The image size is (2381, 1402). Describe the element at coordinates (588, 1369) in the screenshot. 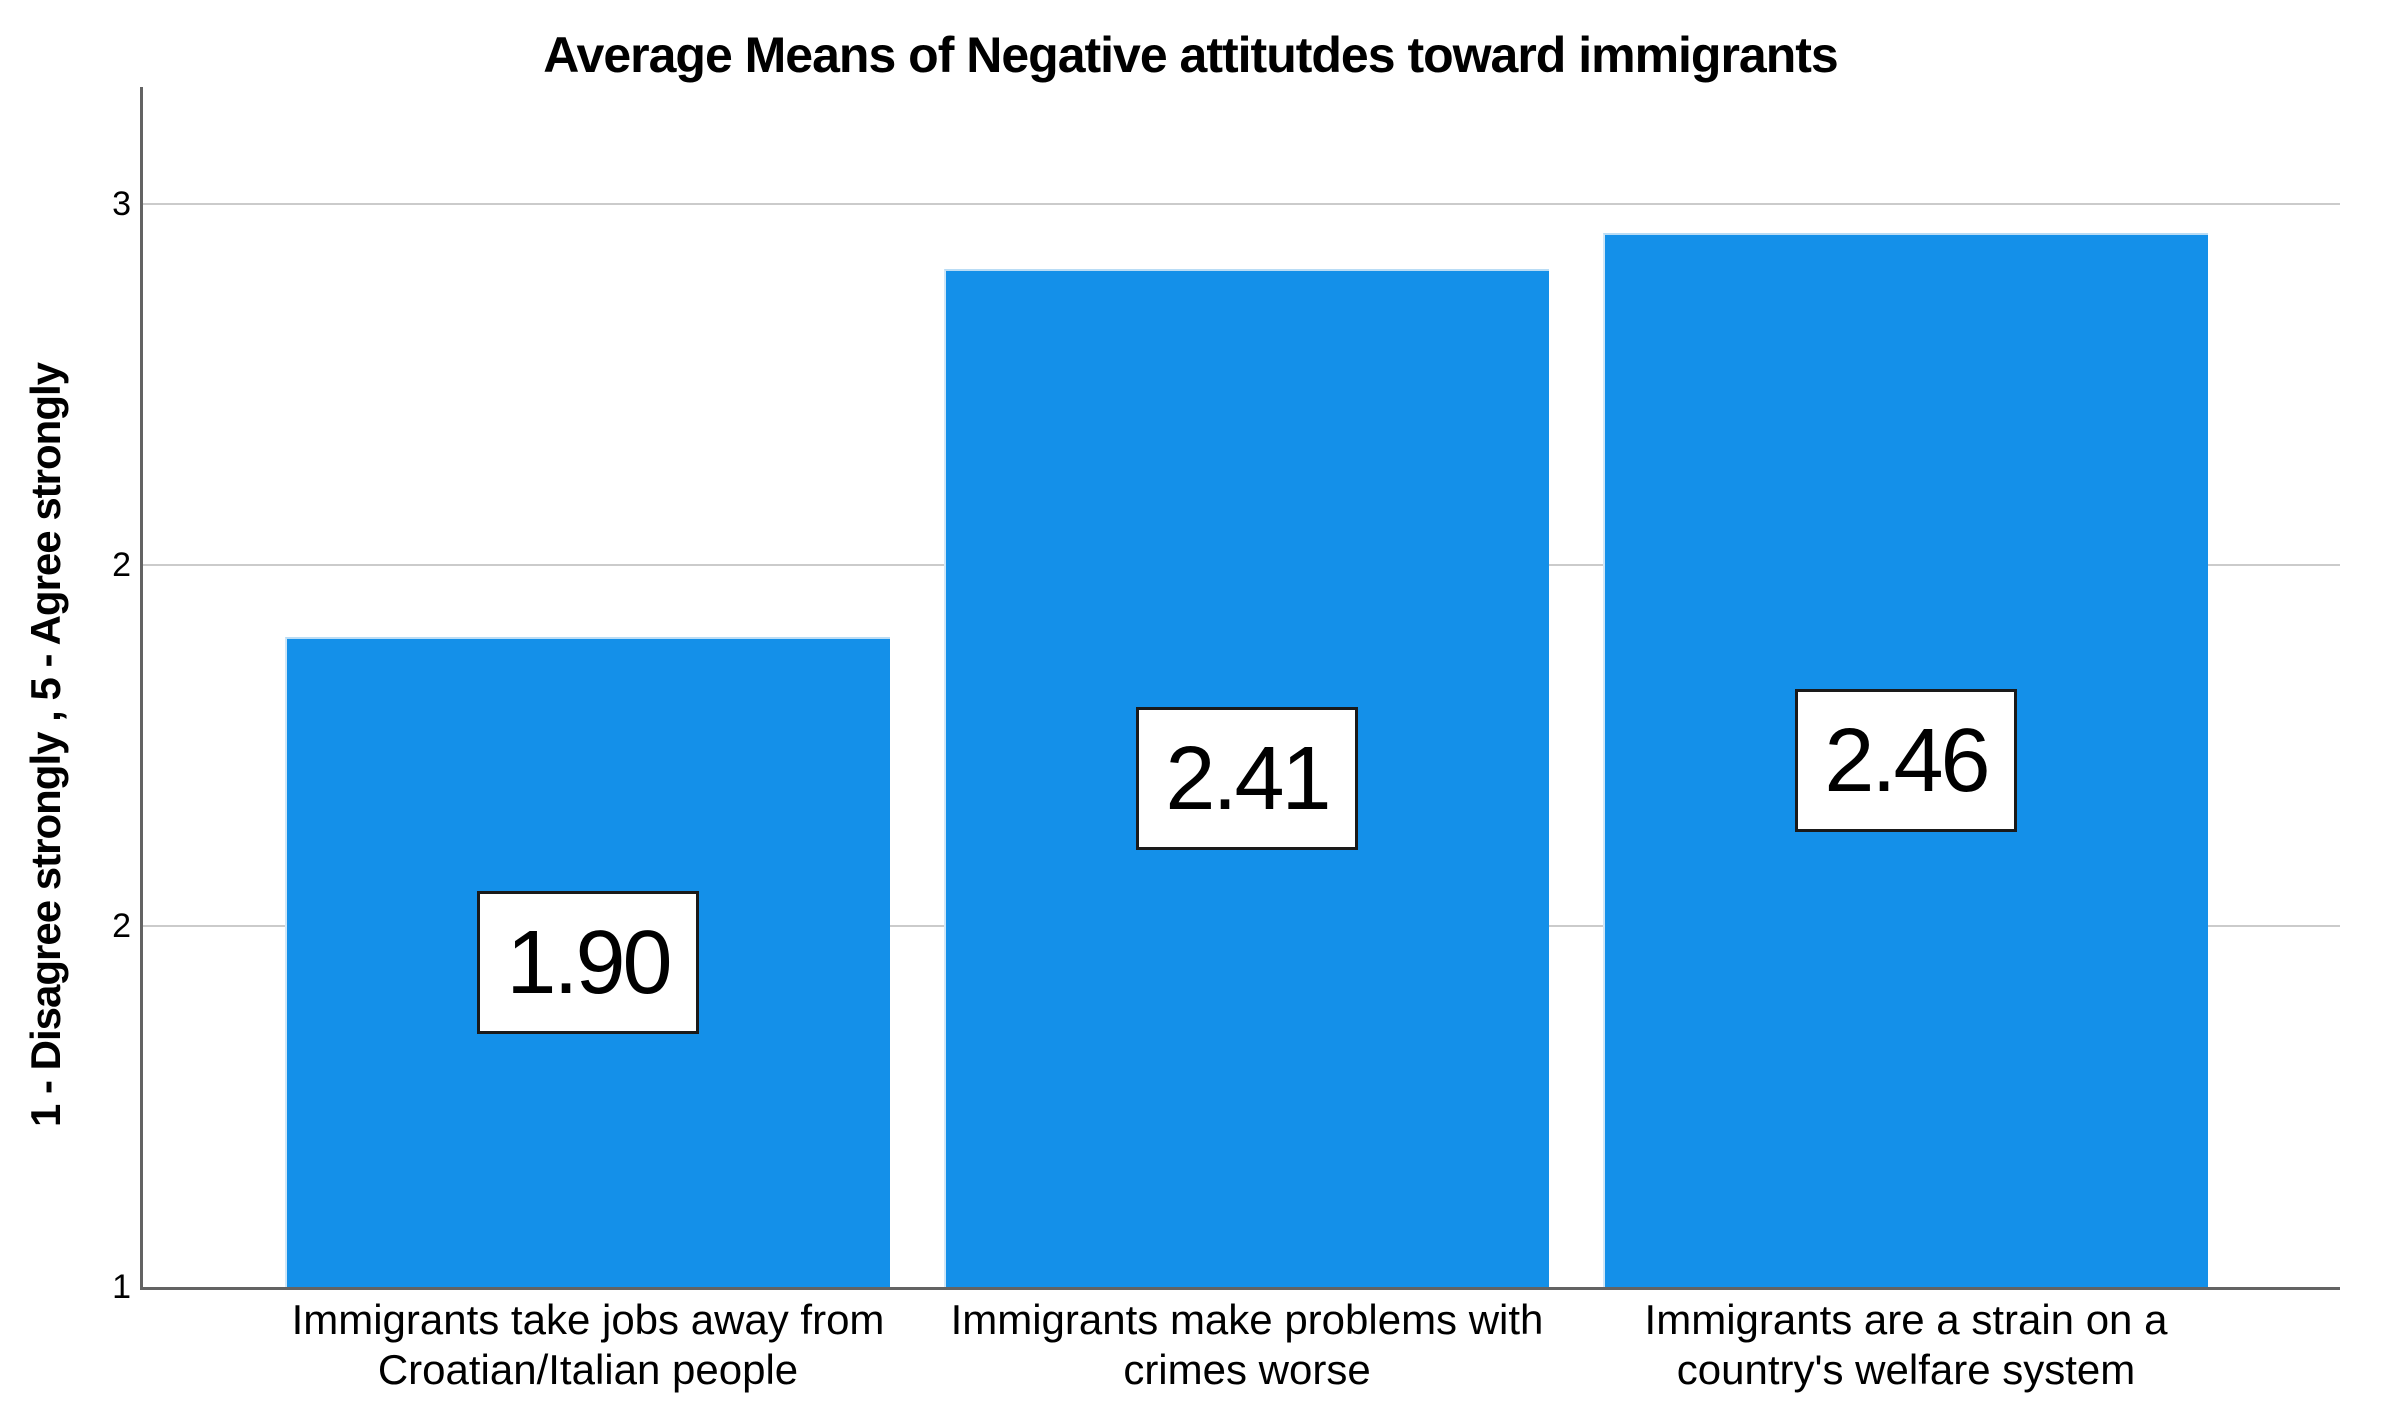

I see `category-line: Croatian/Italian people` at that location.